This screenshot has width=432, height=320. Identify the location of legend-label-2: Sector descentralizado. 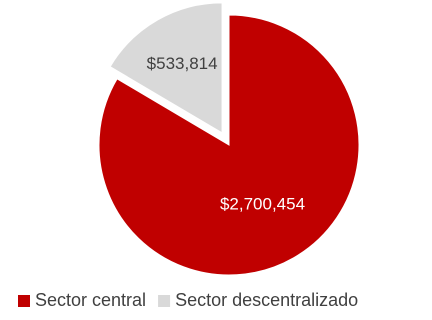
(266, 300).